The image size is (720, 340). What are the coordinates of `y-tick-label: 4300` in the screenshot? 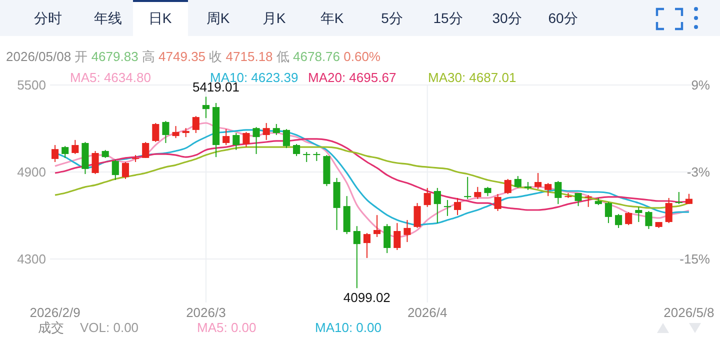 It's located at (31, 259).